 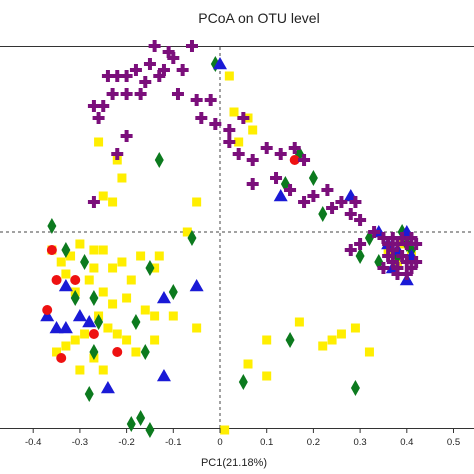 I want to click on x-tick-label: -0.1, so click(x=173, y=442).